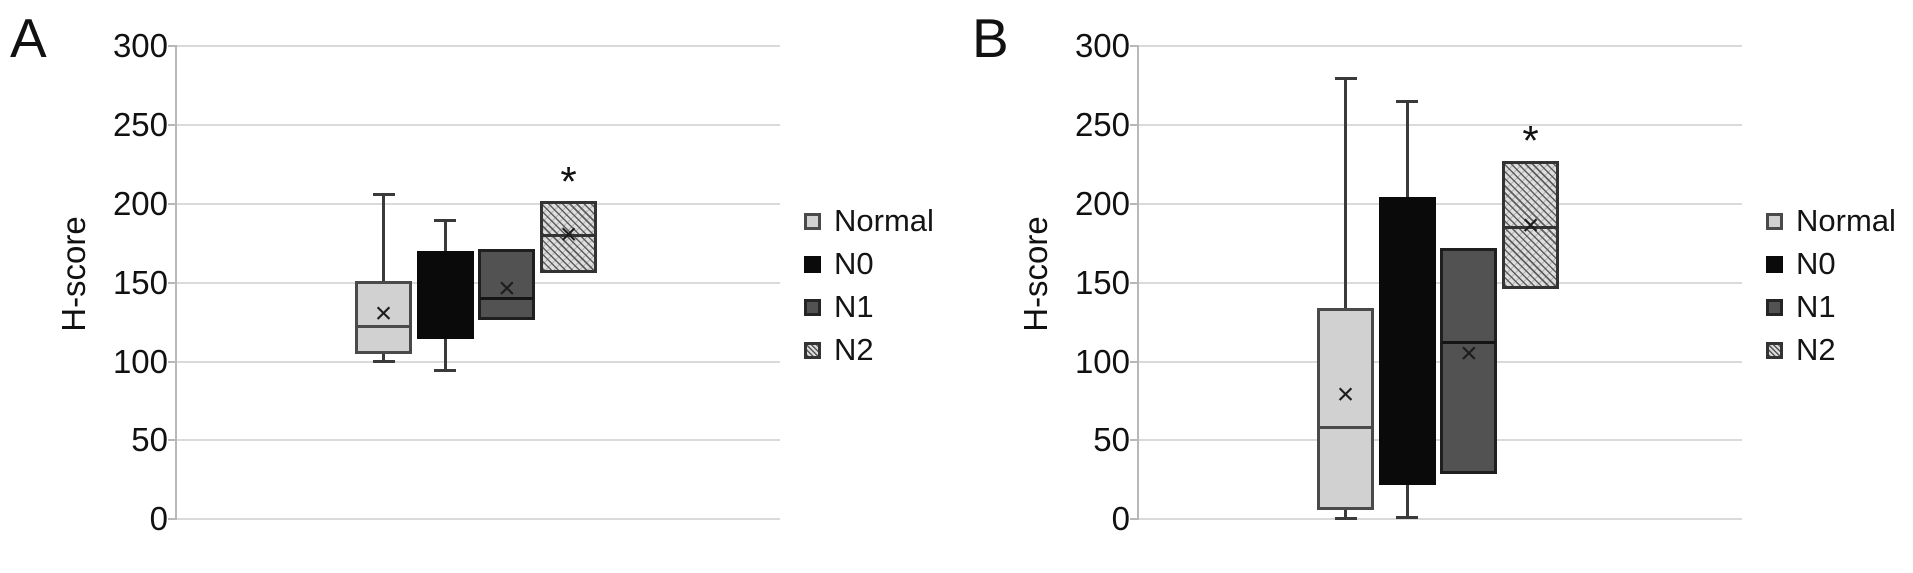 The height and width of the screenshot is (573, 1913). Describe the element at coordinates (812, 307) in the screenshot. I see `legend-swatch-n1-a` at that location.